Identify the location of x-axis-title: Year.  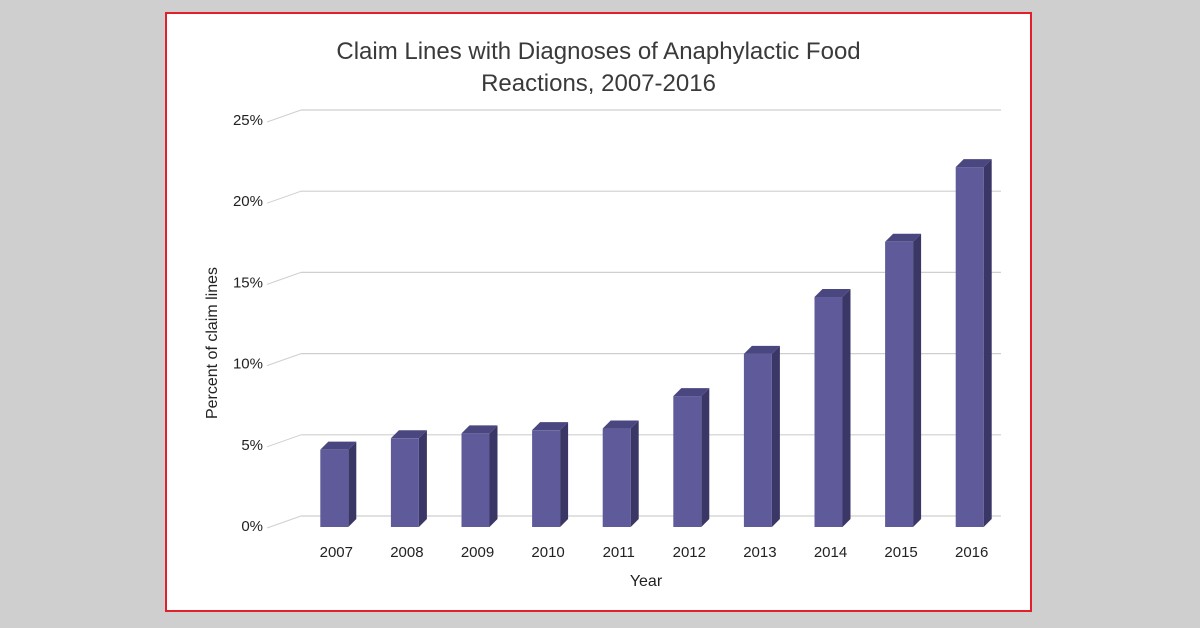
(646, 581).